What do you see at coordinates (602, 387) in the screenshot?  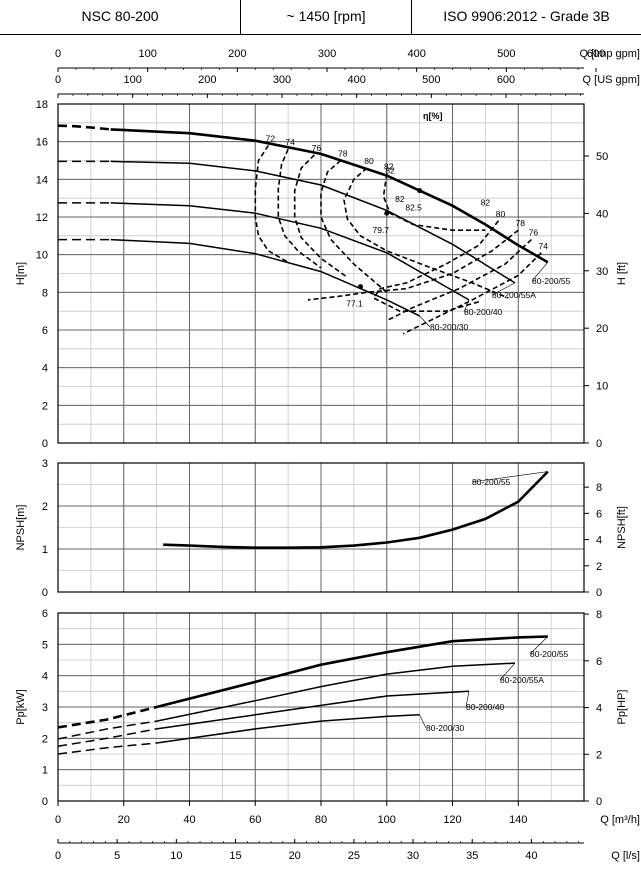 I see `right-tick-label: 10` at bounding box center [602, 387].